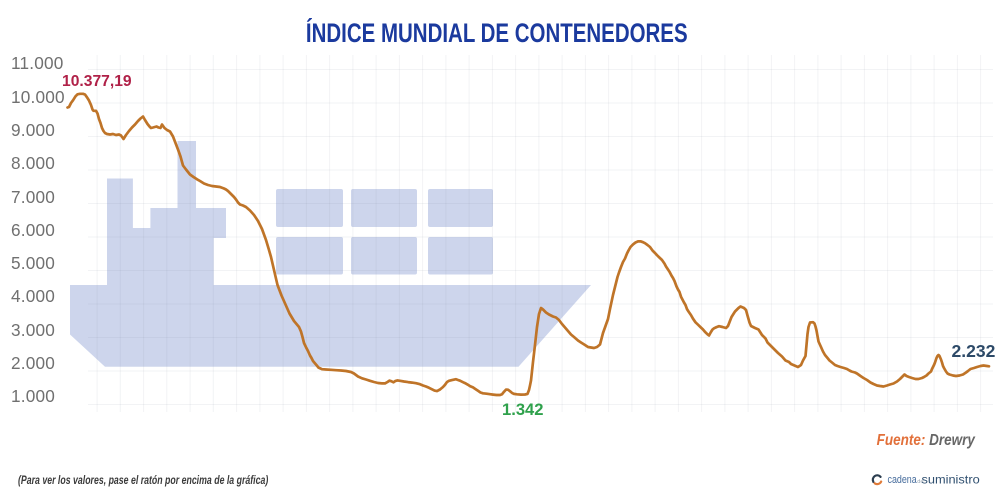 Image resolution: width=1000 pixels, height=500 pixels. What do you see at coordinates (903, 480) in the screenshot?
I see `svg-text: cadena` at bounding box center [903, 480].